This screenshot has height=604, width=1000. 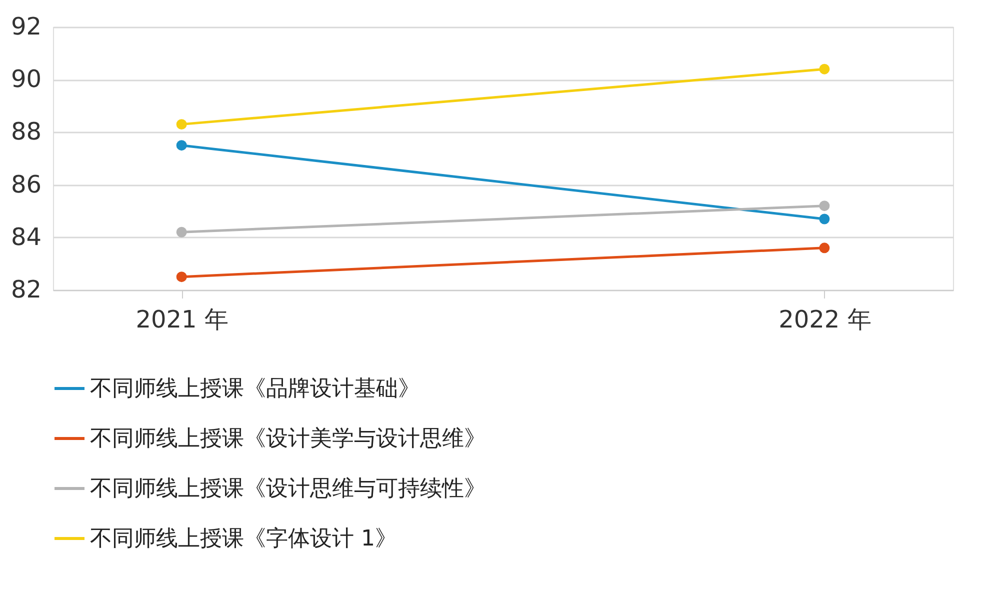 What do you see at coordinates (825, 320) in the screenshot?
I see `x-tick-label: 2022 年` at bounding box center [825, 320].